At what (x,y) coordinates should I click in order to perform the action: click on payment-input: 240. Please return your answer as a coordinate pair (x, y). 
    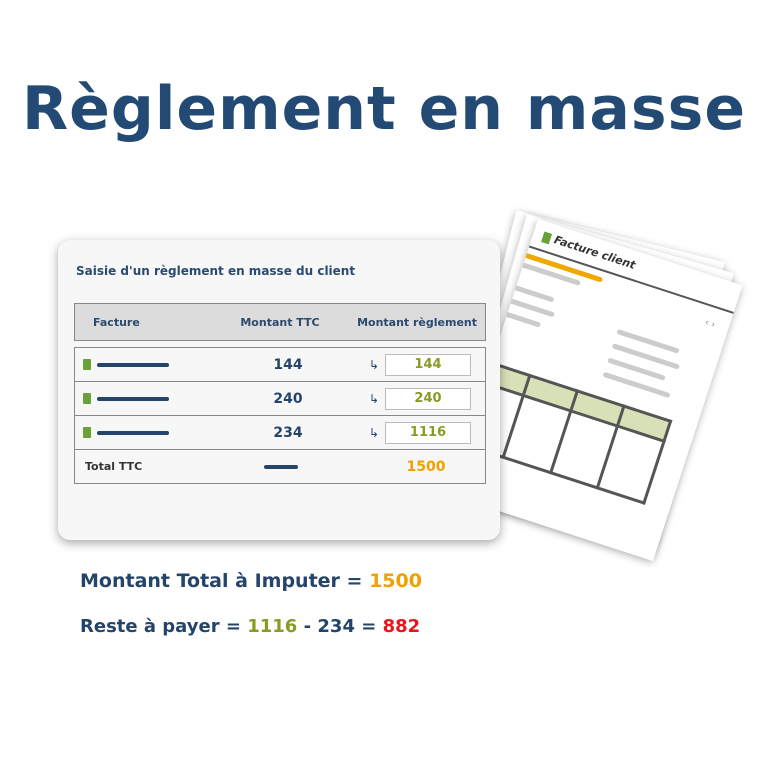
    Looking at the image, I should click on (428, 398).